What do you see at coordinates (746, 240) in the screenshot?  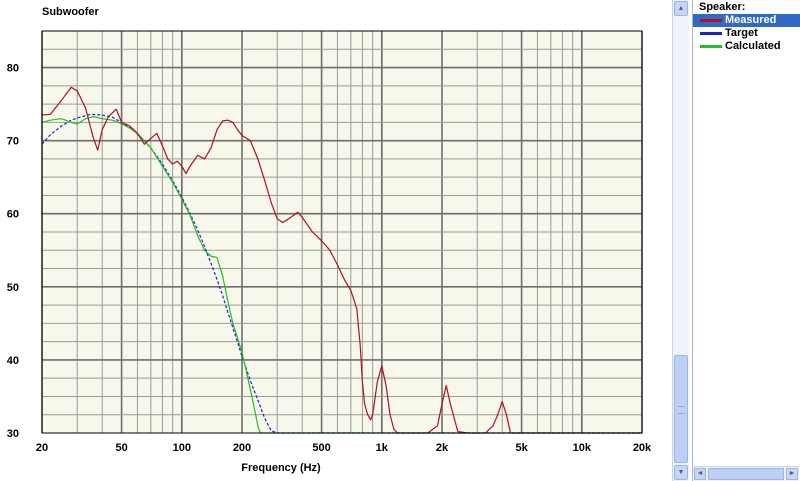 I see `legend-panel: Speaker: Measured Target Calculated ◄ ►` at bounding box center [746, 240].